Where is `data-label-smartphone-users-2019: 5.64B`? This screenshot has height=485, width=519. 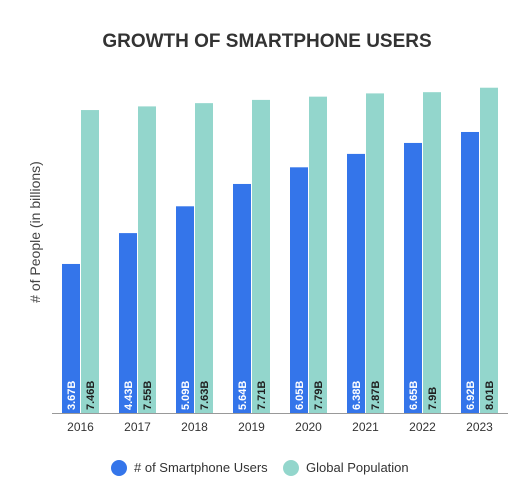
data-label-smartphone-users-2019: 5.64B is located at coordinates (243, 395).